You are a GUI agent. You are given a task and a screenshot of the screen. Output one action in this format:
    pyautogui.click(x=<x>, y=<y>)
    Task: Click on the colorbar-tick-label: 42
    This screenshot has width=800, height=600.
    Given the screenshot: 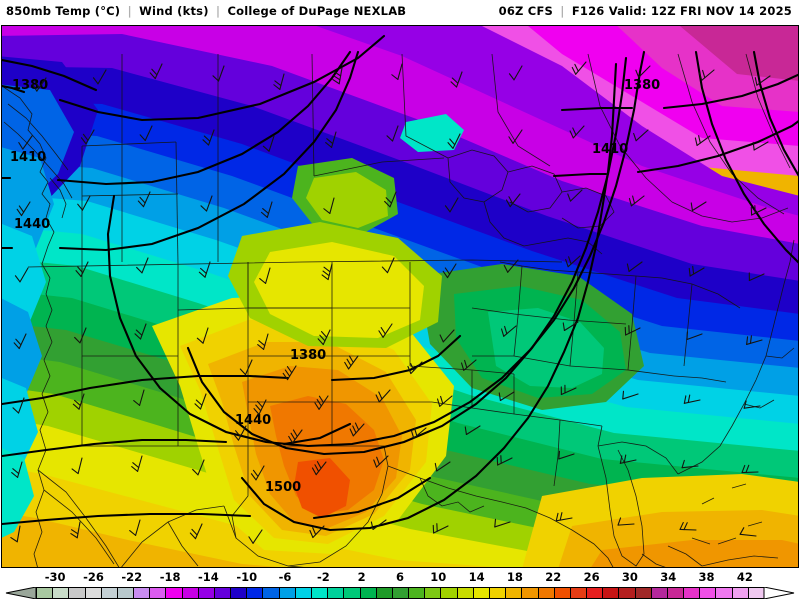 What is the action you would take?
    pyautogui.click(x=744, y=577)
    